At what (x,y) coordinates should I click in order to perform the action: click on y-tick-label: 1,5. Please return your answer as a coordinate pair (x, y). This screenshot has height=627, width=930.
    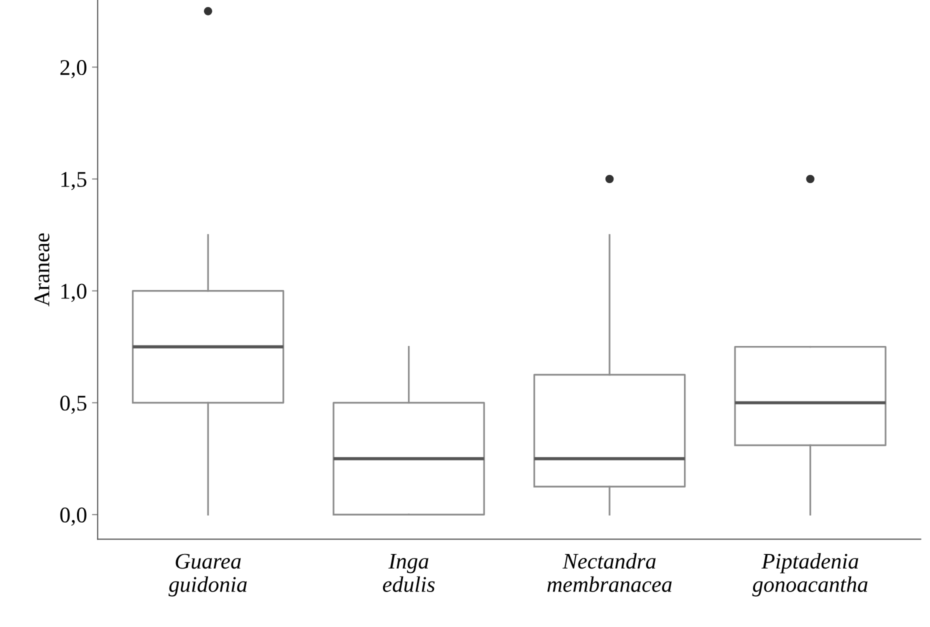
    Looking at the image, I should click on (73, 181).